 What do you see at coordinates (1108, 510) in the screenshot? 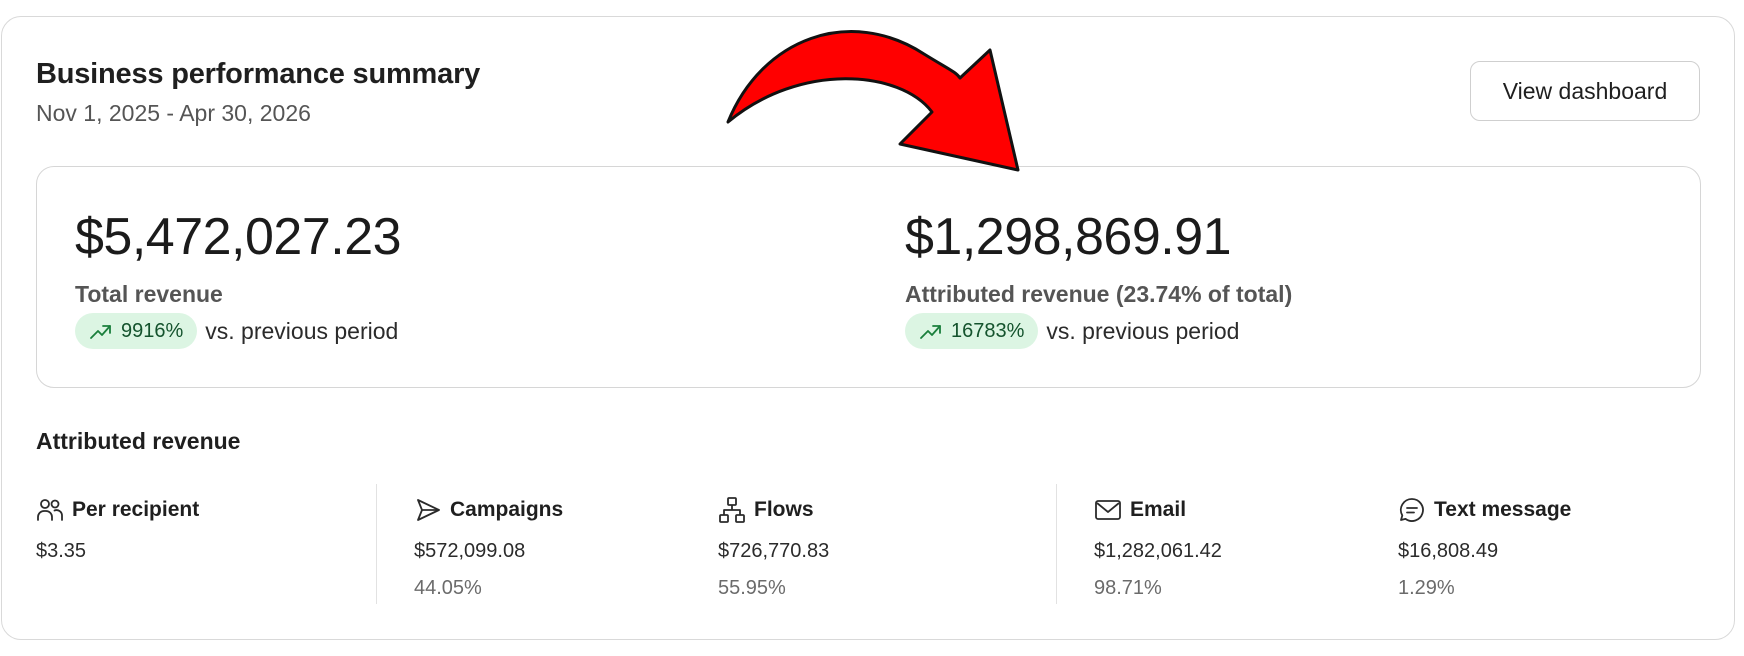
I see `mail-icon` at bounding box center [1108, 510].